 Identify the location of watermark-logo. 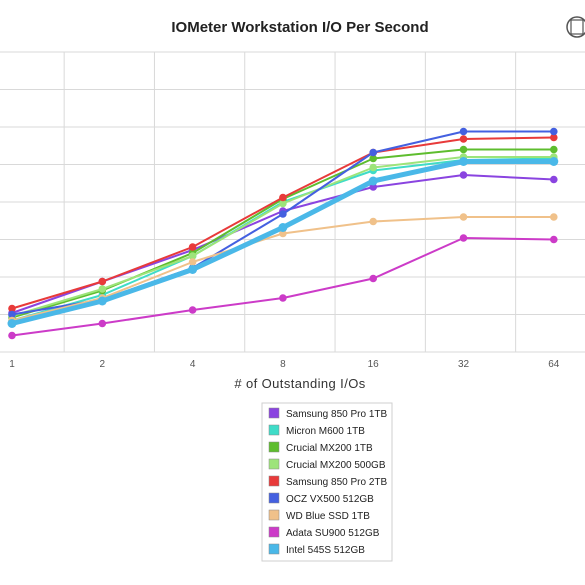
(575, 27).